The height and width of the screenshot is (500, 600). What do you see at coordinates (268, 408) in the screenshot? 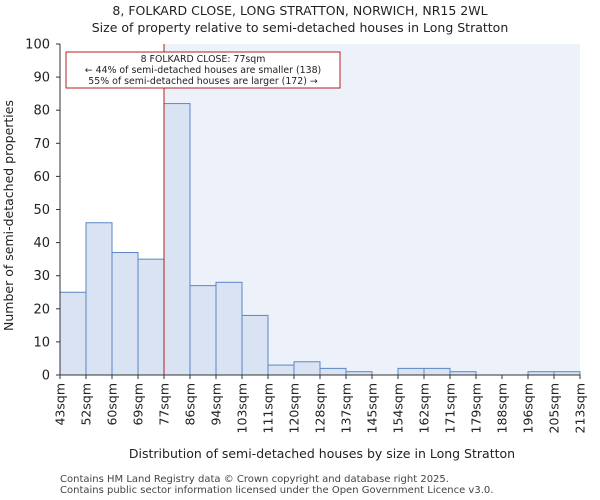
I see `x-tick-label: 111sqm` at bounding box center [268, 408].